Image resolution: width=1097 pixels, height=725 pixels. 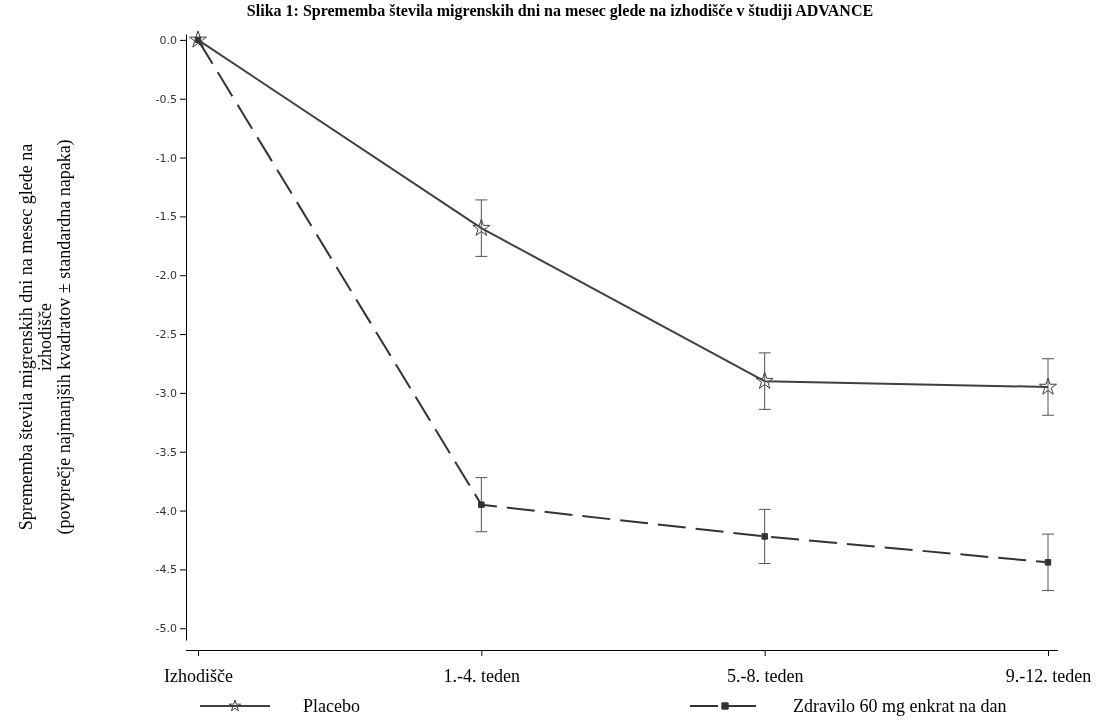 I want to click on y-tick-label: -1.0, so click(x=166, y=158).